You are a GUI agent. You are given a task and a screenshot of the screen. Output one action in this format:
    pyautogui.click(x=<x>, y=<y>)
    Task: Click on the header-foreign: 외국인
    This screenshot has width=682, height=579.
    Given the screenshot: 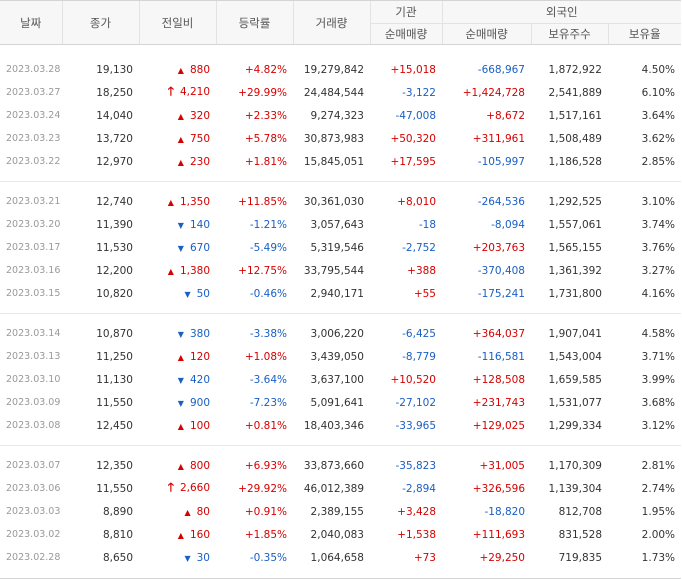 What is the action you would take?
    pyautogui.click(x=561, y=12)
    